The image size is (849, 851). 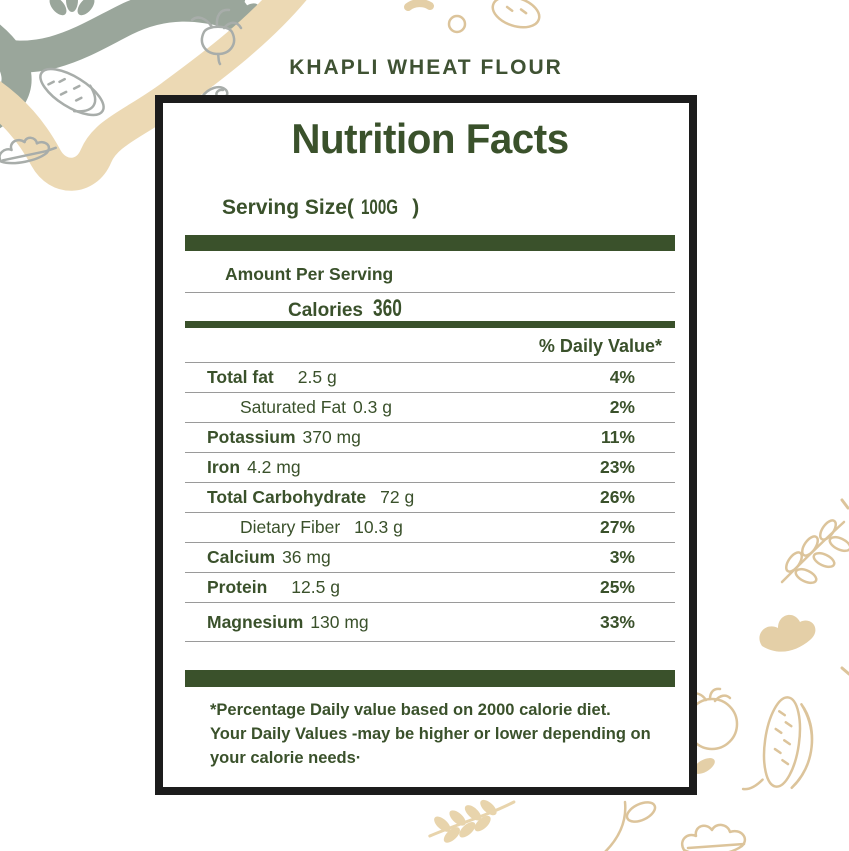 What do you see at coordinates (287, 497) in the screenshot?
I see `nutrient-name: Total Carbohydrate` at bounding box center [287, 497].